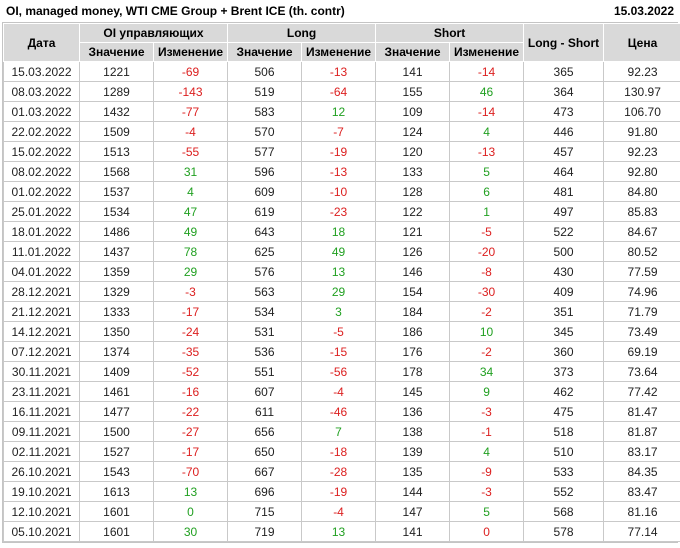 The height and width of the screenshot is (548, 680). I want to click on long-short-cell: 464, so click(564, 171).